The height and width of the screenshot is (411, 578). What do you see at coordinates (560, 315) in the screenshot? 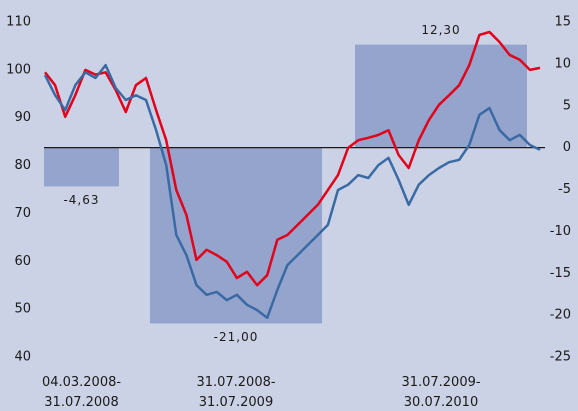
I see `y2-tick-label: -20` at bounding box center [560, 315].